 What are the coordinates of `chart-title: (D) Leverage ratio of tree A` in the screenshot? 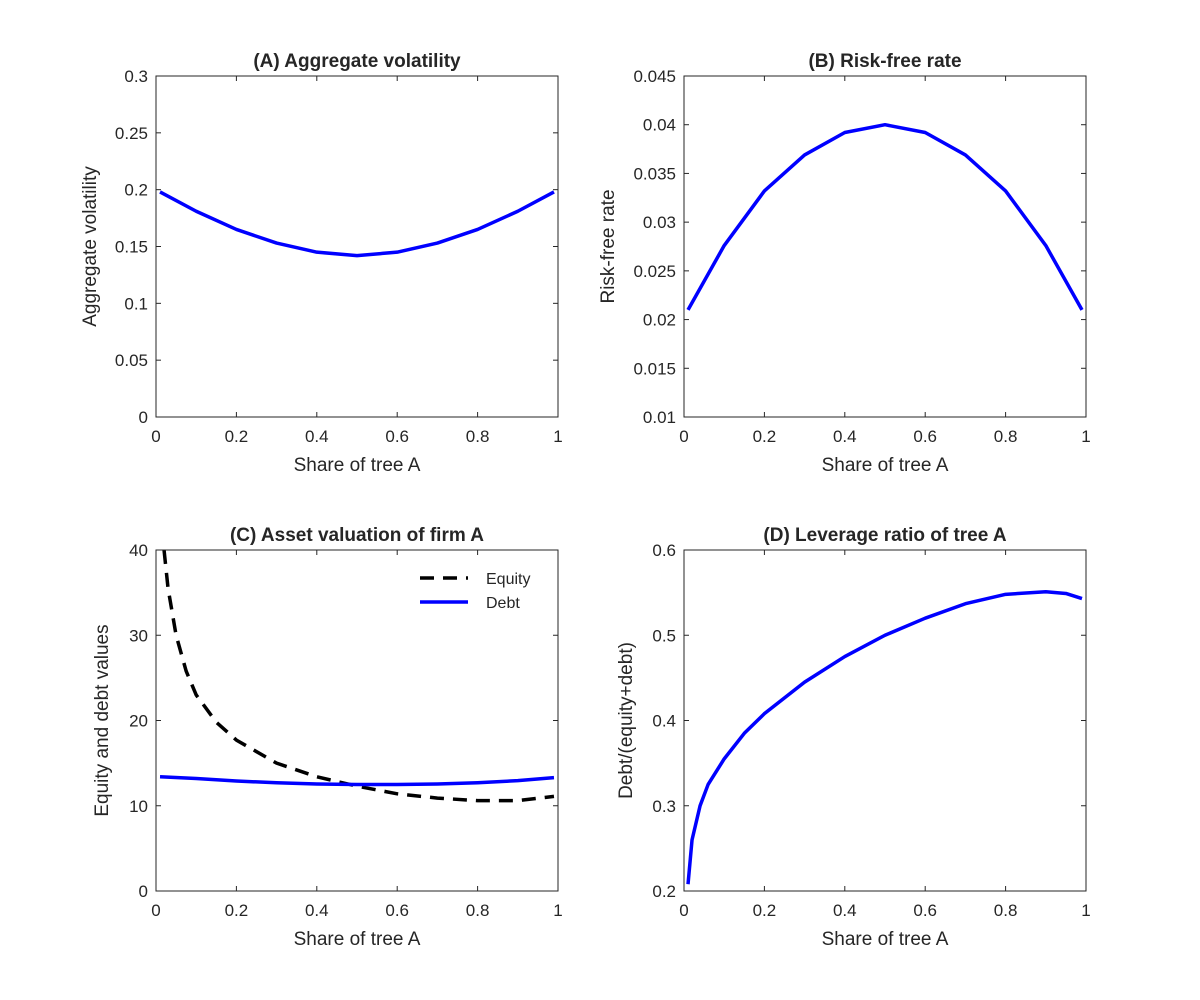 It's located at (884, 535).